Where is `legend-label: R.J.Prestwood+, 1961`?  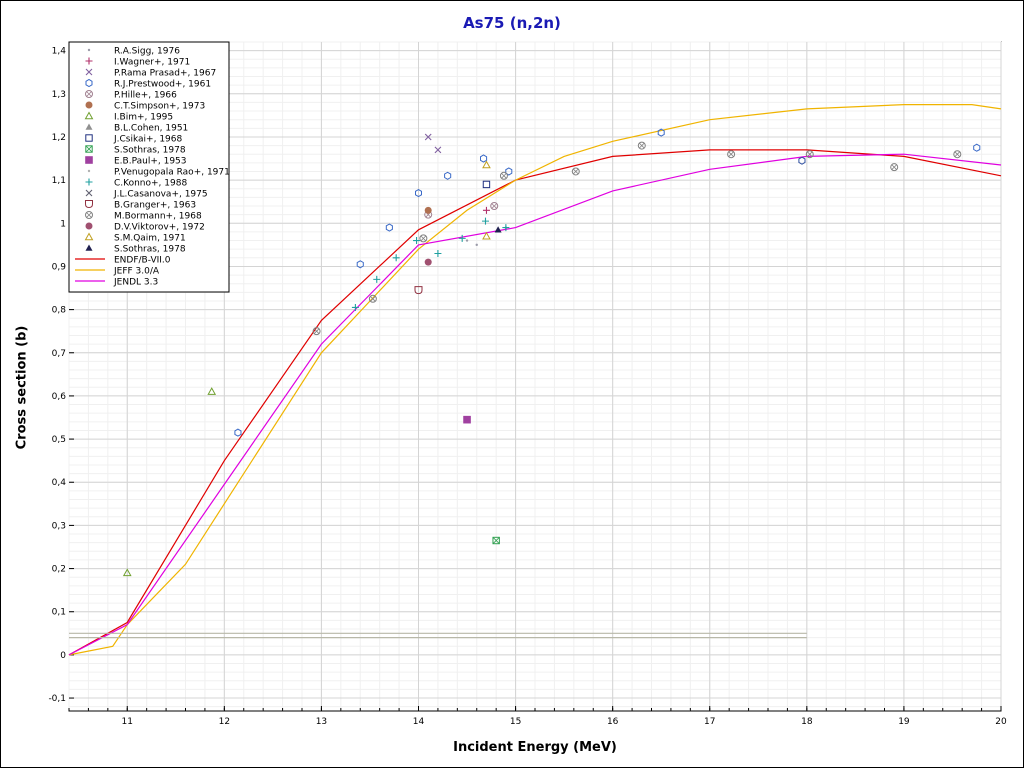
legend-label: R.J.Prestwood+, 1961 is located at coordinates (162, 85).